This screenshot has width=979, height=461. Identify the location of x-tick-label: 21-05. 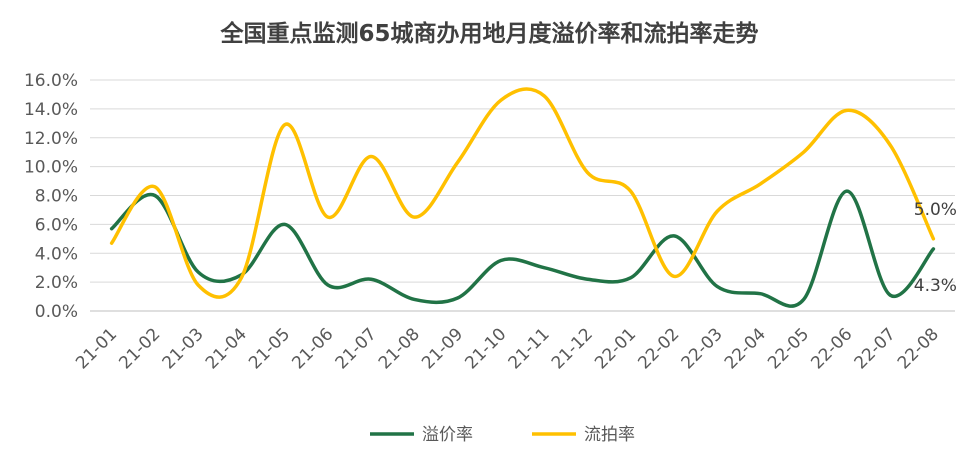
(269, 348).